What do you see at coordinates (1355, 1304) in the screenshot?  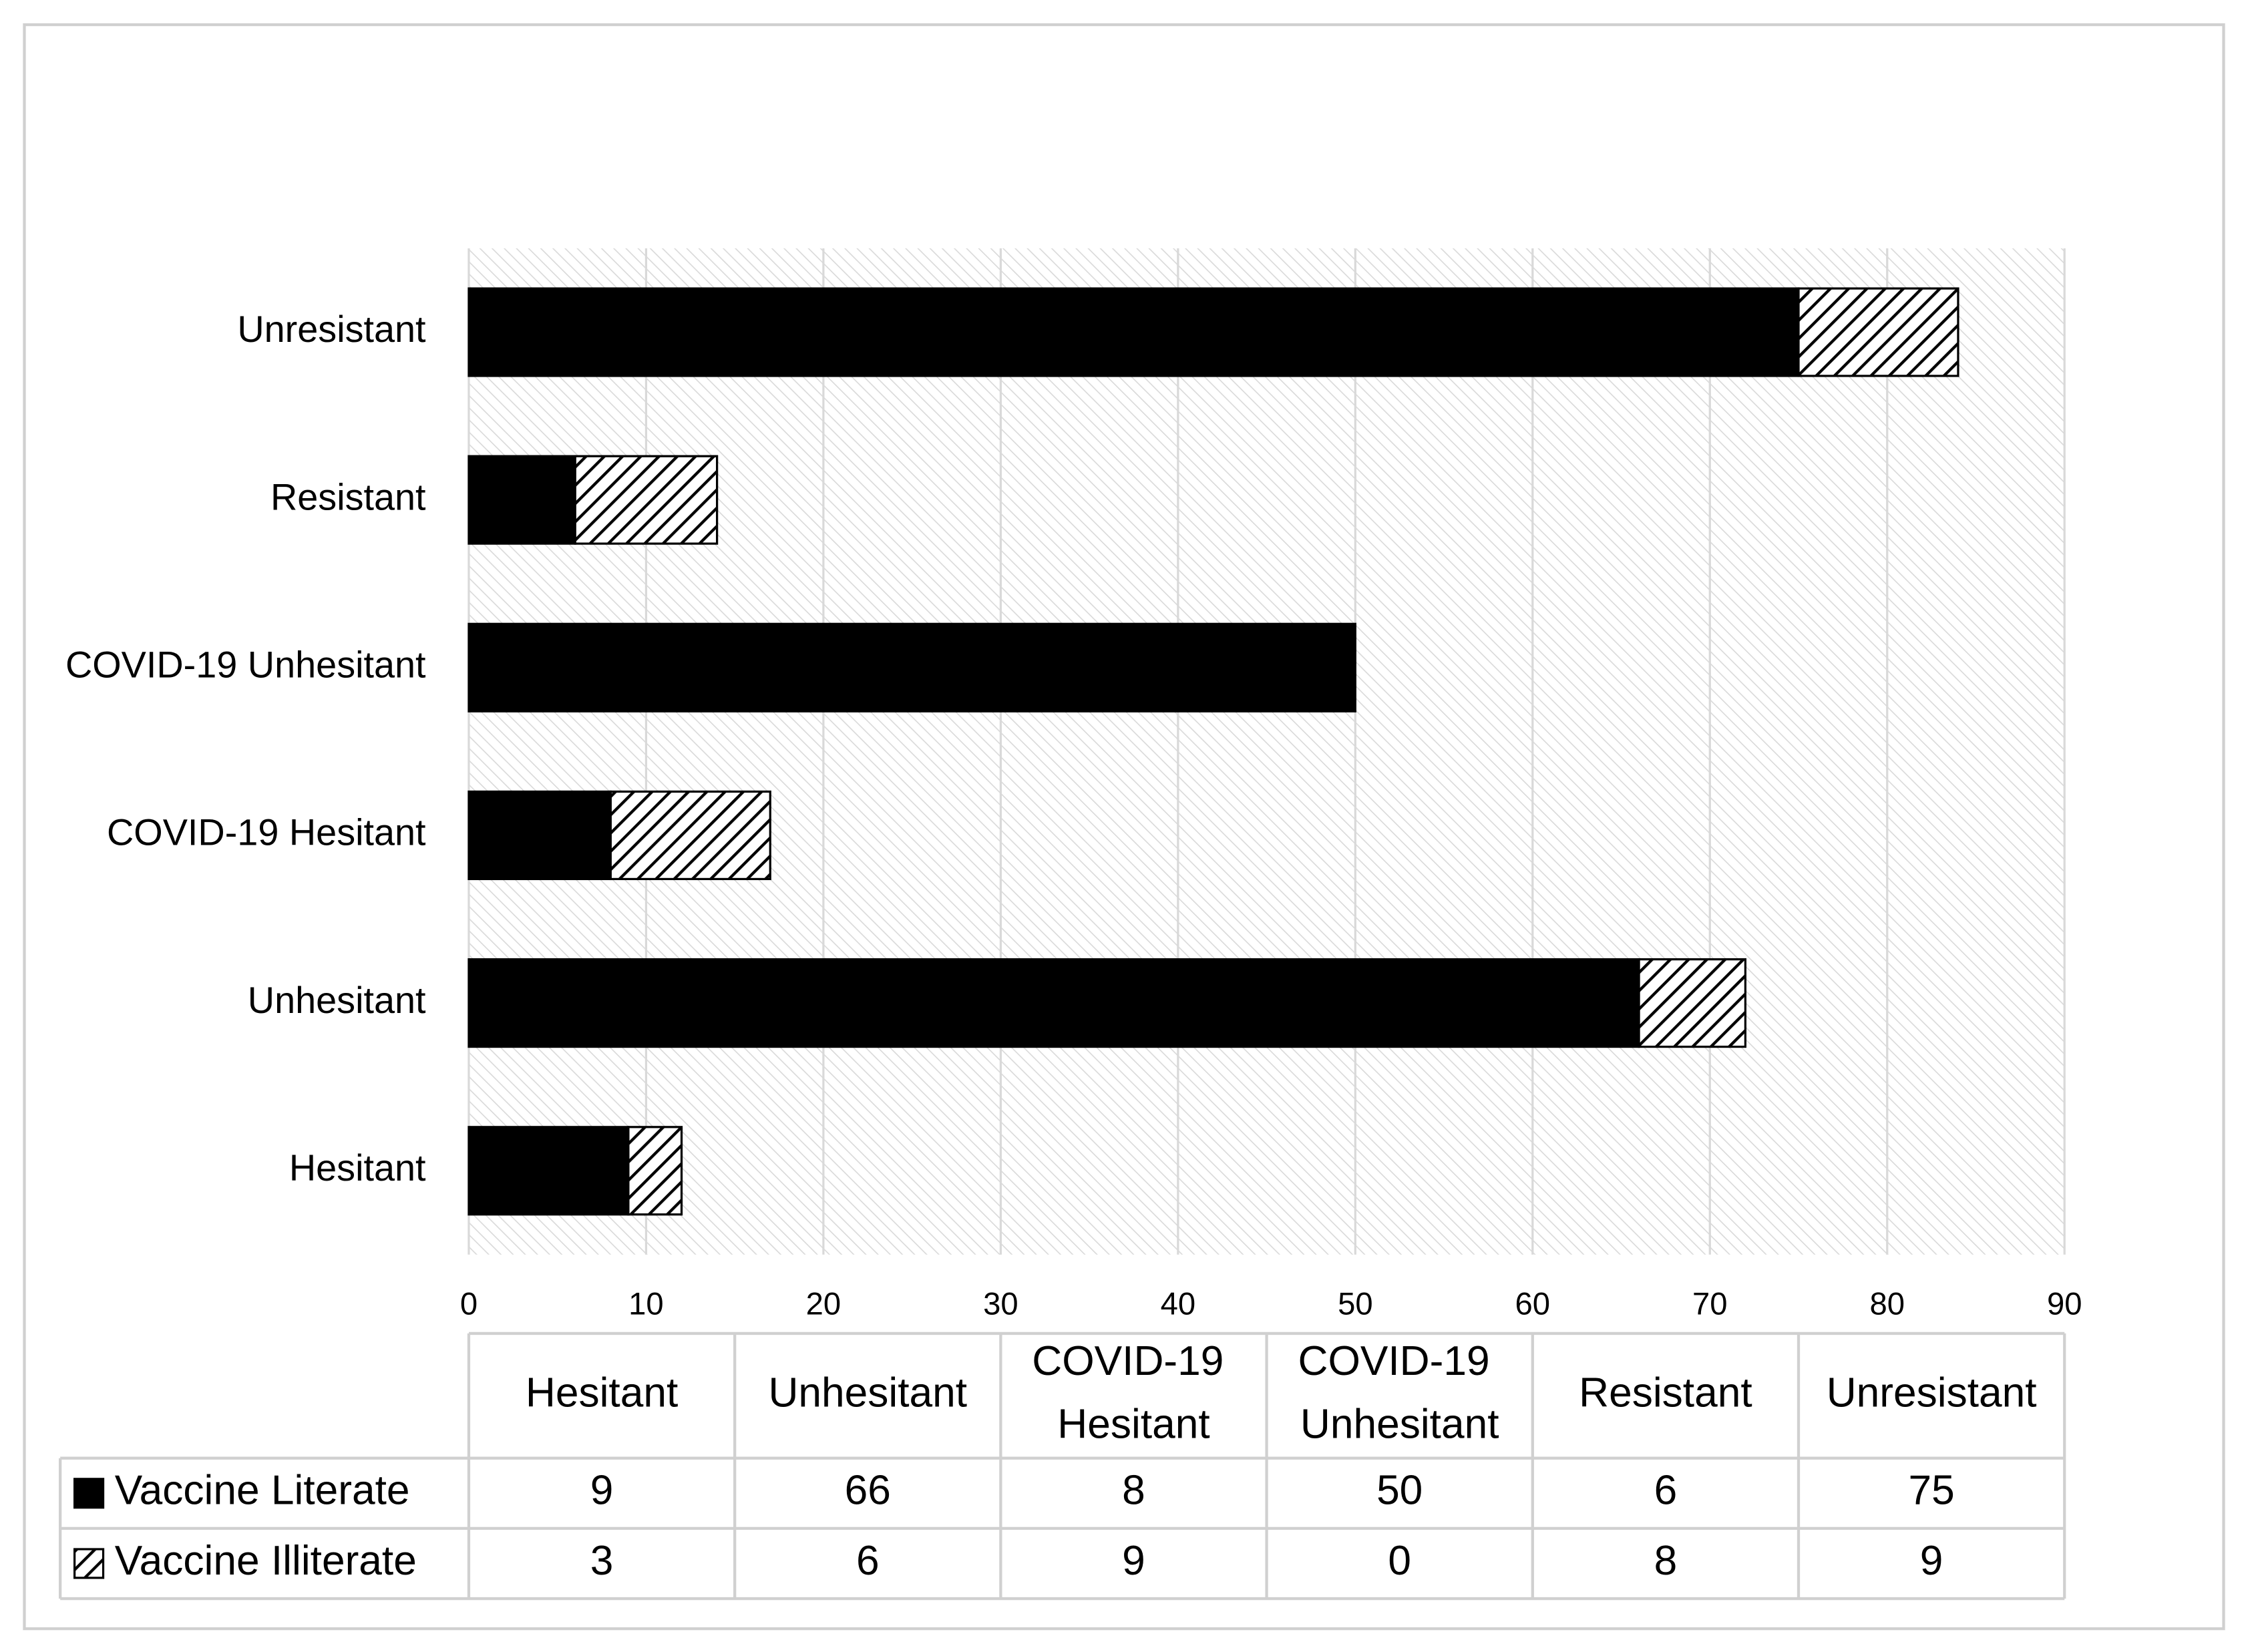 I see `x-tick-label: 50` at bounding box center [1355, 1304].